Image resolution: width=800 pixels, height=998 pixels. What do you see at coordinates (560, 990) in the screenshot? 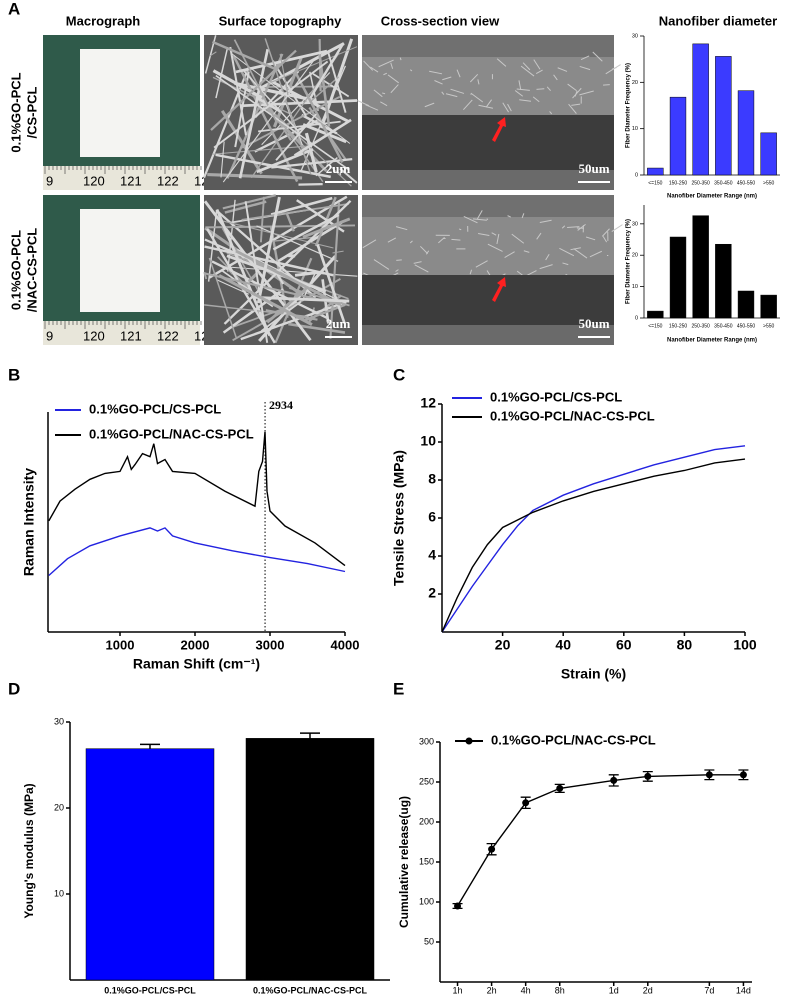
I see `x-tick-label: 8h` at bounding box center [560, 990].